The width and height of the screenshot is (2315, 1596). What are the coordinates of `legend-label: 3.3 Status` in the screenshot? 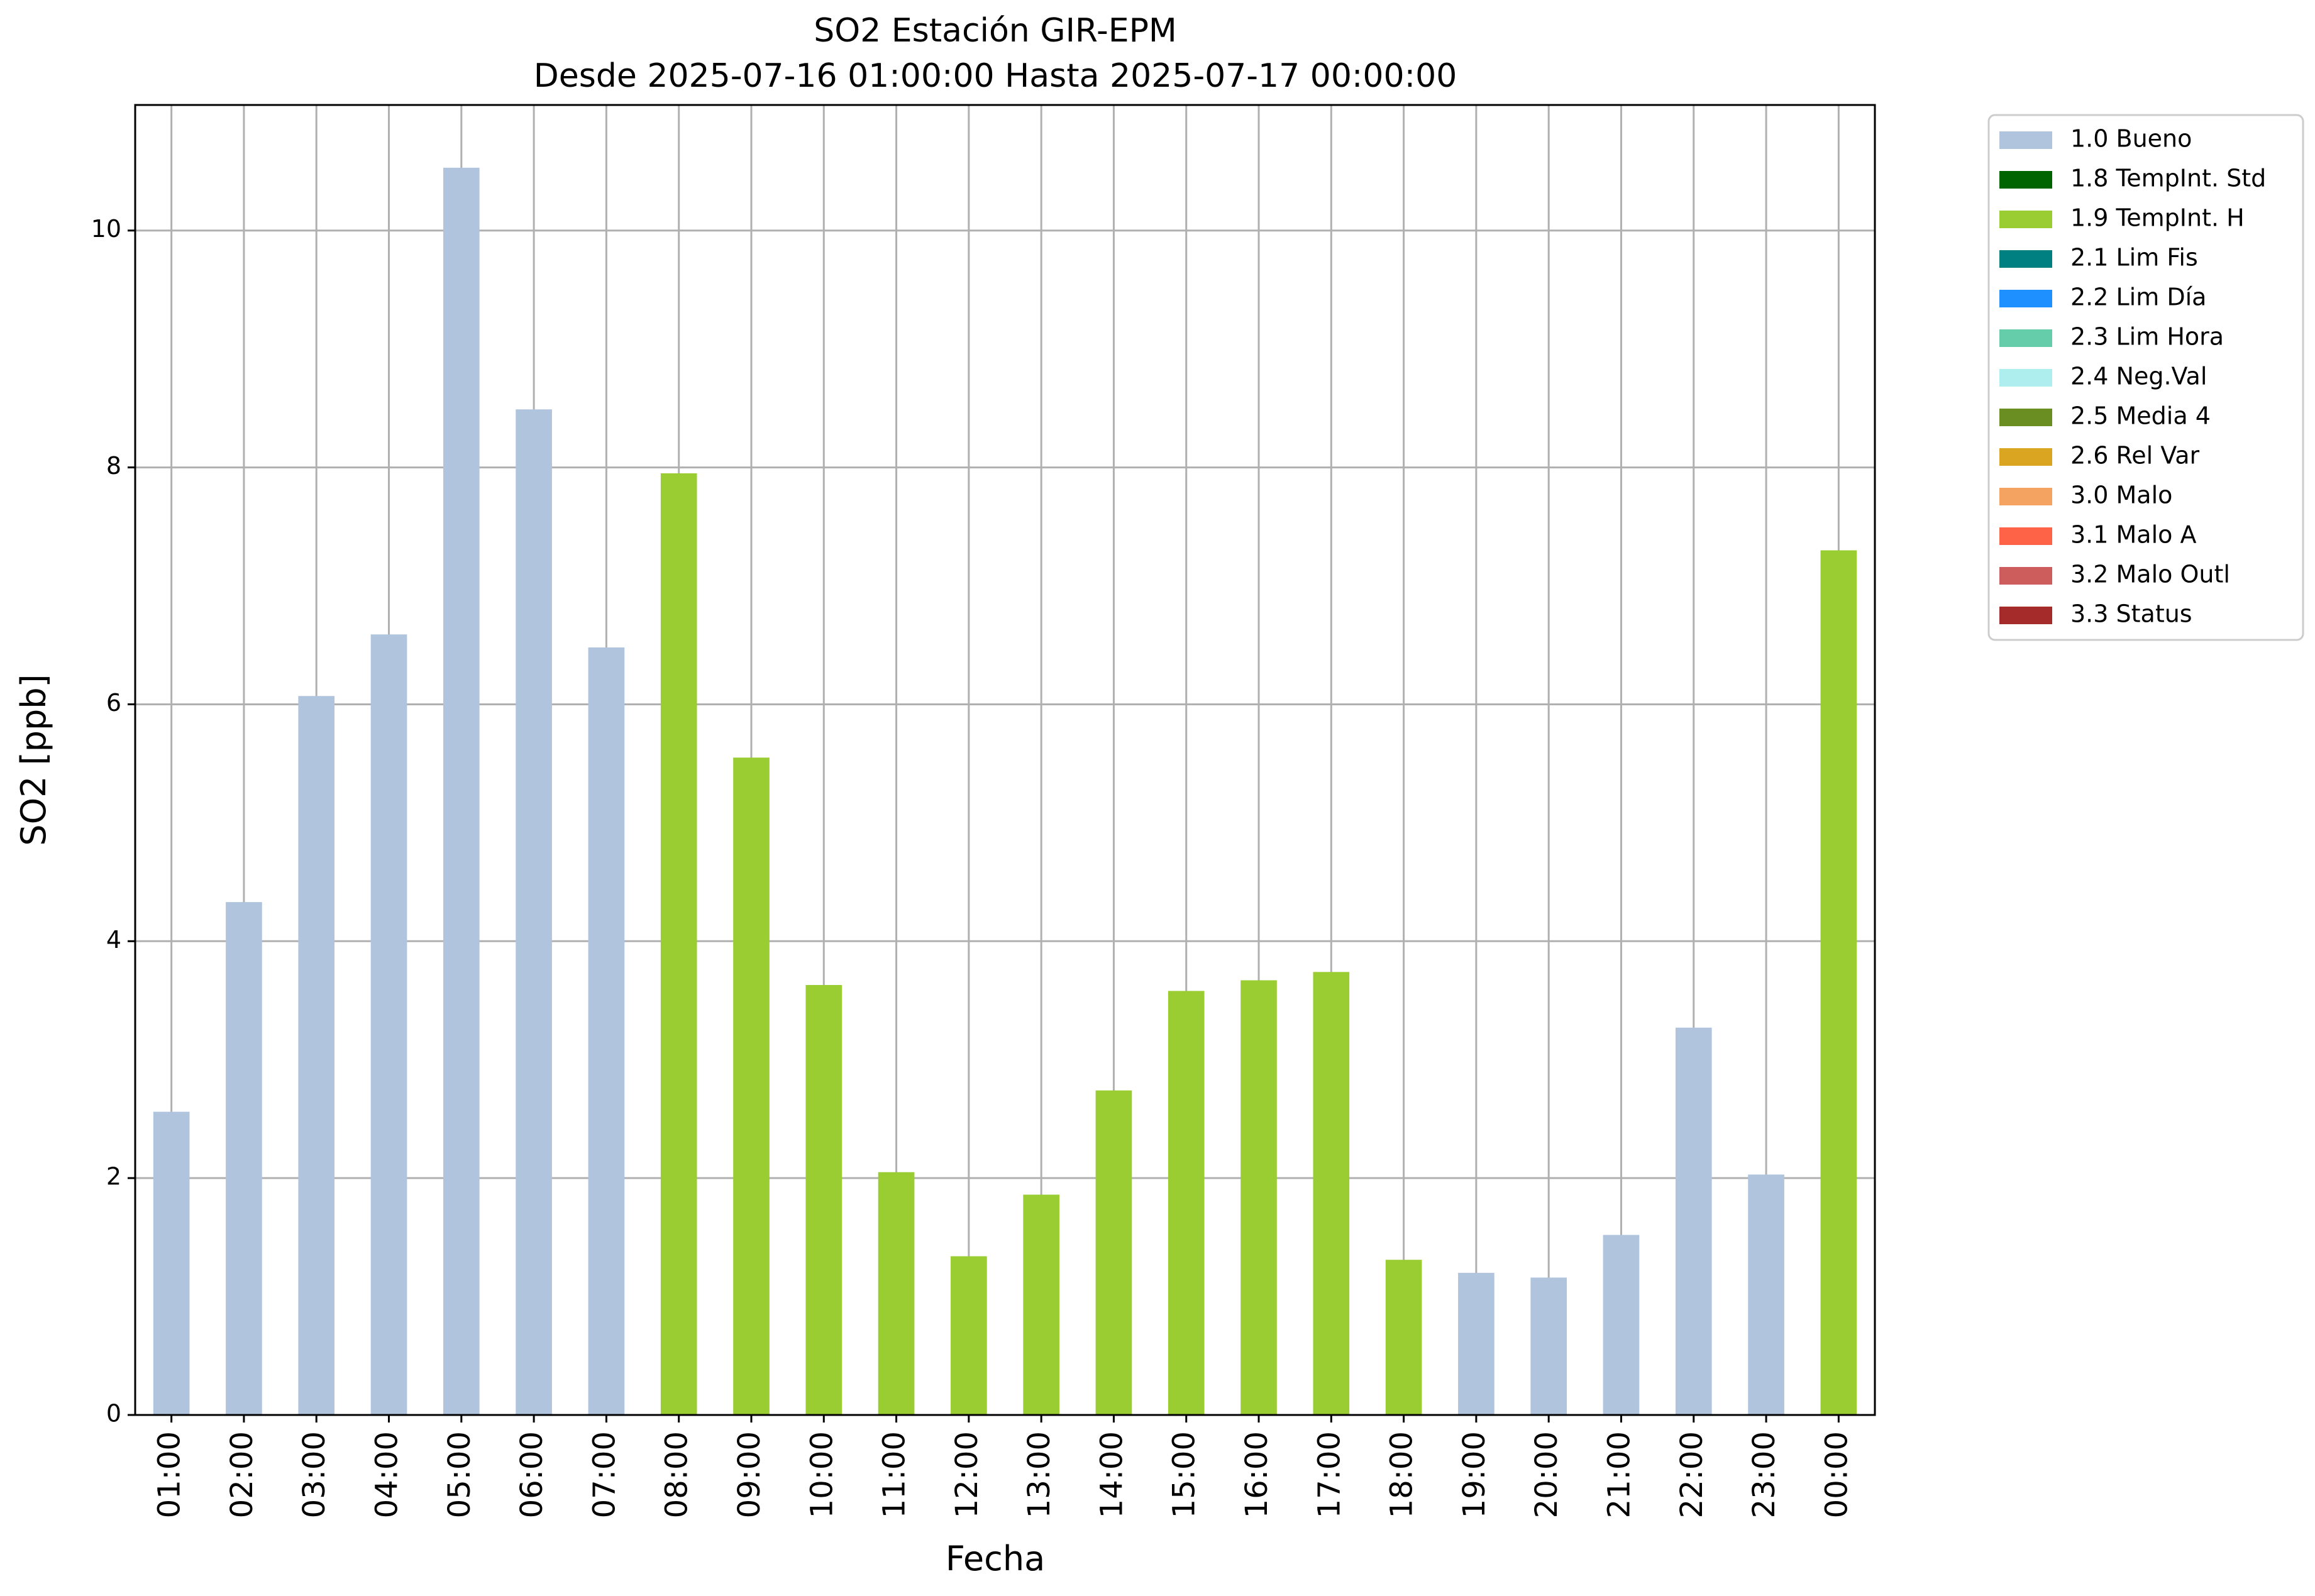 It's located at (2131, 614).